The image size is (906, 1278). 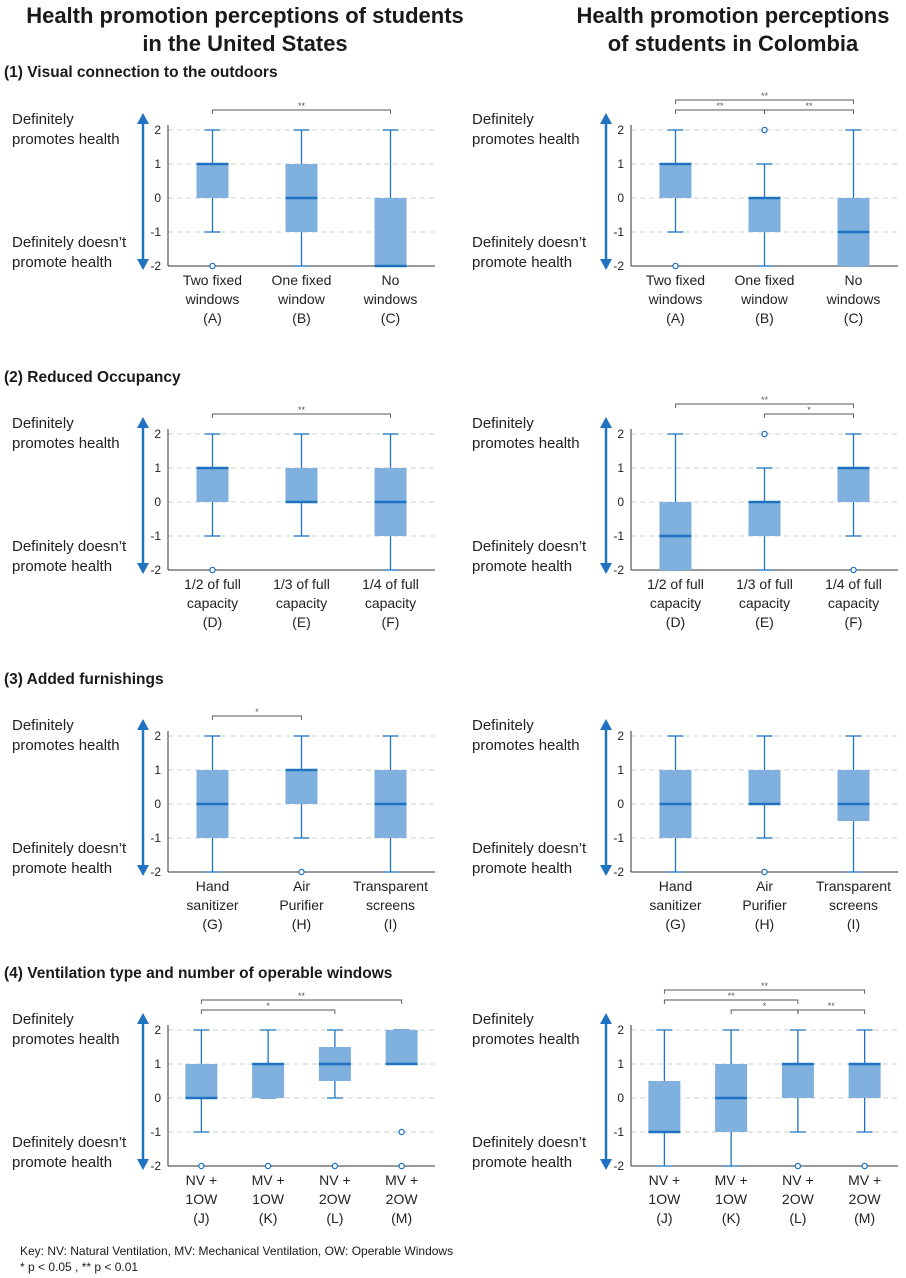 What do you see at coordinates (665, 1180) in the screenshot?
I see `category-label: NV +` at bounding box center [665, 1180].